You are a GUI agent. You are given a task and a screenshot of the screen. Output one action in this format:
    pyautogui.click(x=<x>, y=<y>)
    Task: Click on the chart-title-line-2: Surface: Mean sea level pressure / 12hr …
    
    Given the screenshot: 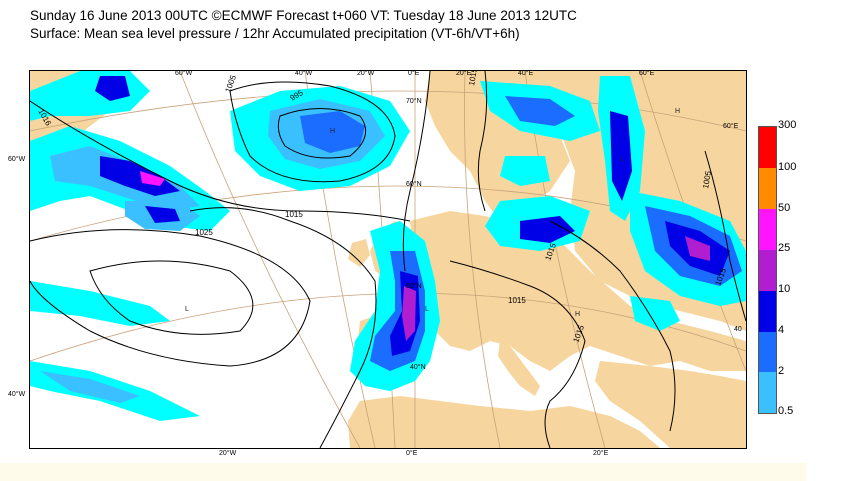 What is the action you would take?
    pyautogui.click(x=275, y=33)
    